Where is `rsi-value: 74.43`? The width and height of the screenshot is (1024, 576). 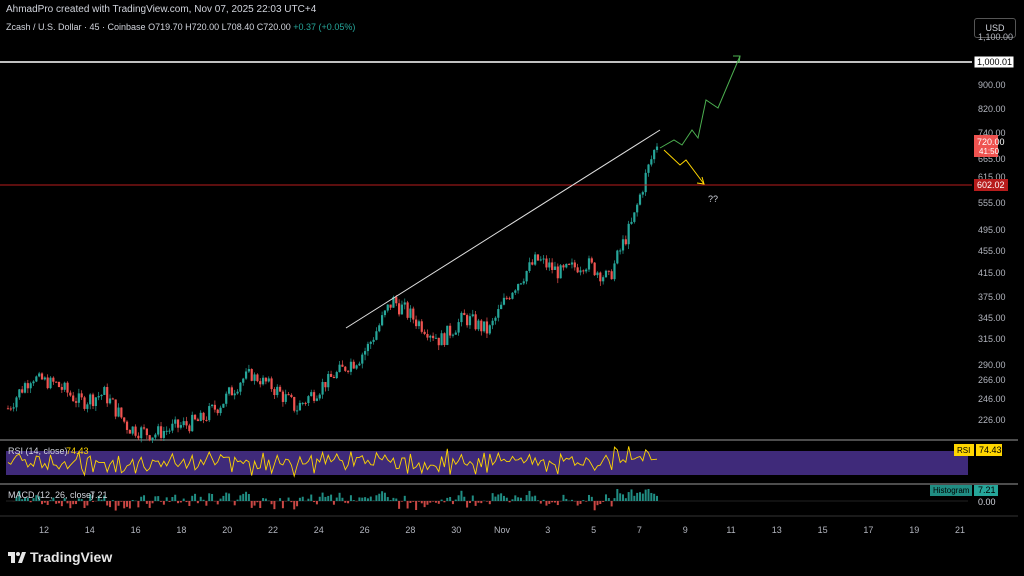 rsi-value: 74.43 is located at coordinates (77, 451).